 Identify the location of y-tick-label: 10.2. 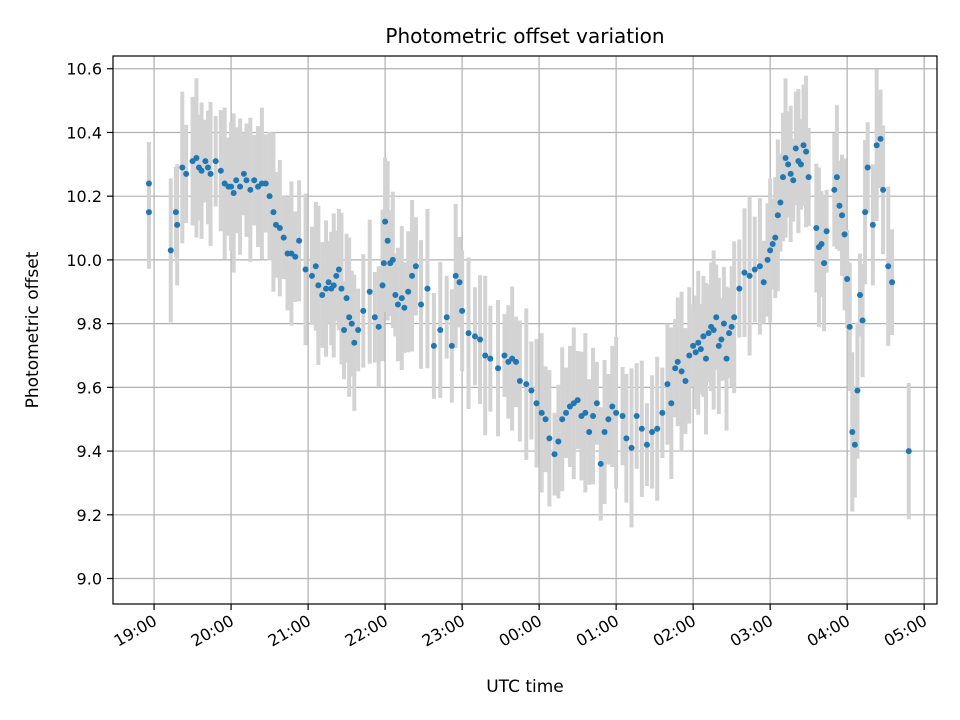
(84, 196).